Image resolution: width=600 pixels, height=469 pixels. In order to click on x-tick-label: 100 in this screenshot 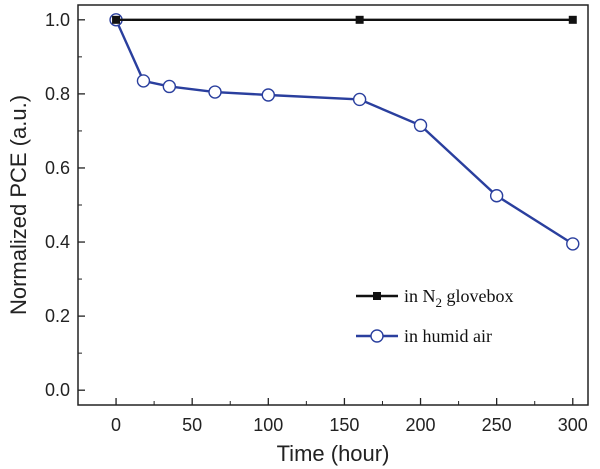, I will do `click(268, 425)`.